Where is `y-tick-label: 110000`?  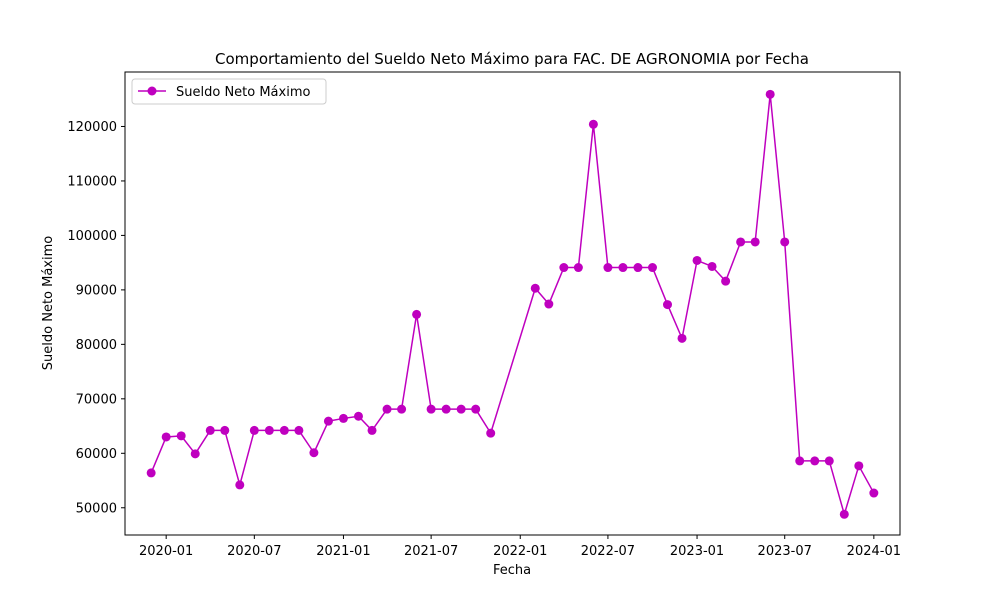
y-tick-label: 110000 is located at coordinates (92, 181).